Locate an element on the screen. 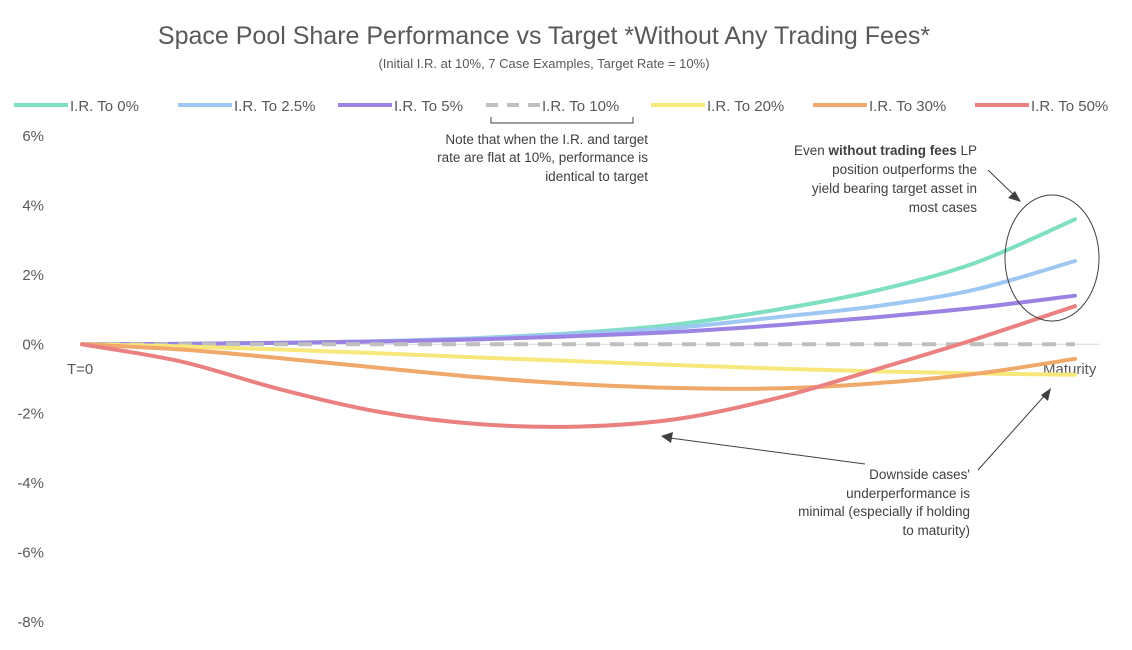 The height and width of the screenshot is (650, 1132). legend-label-2: I.R. To 2.5% is located at coordinates (274, 106).